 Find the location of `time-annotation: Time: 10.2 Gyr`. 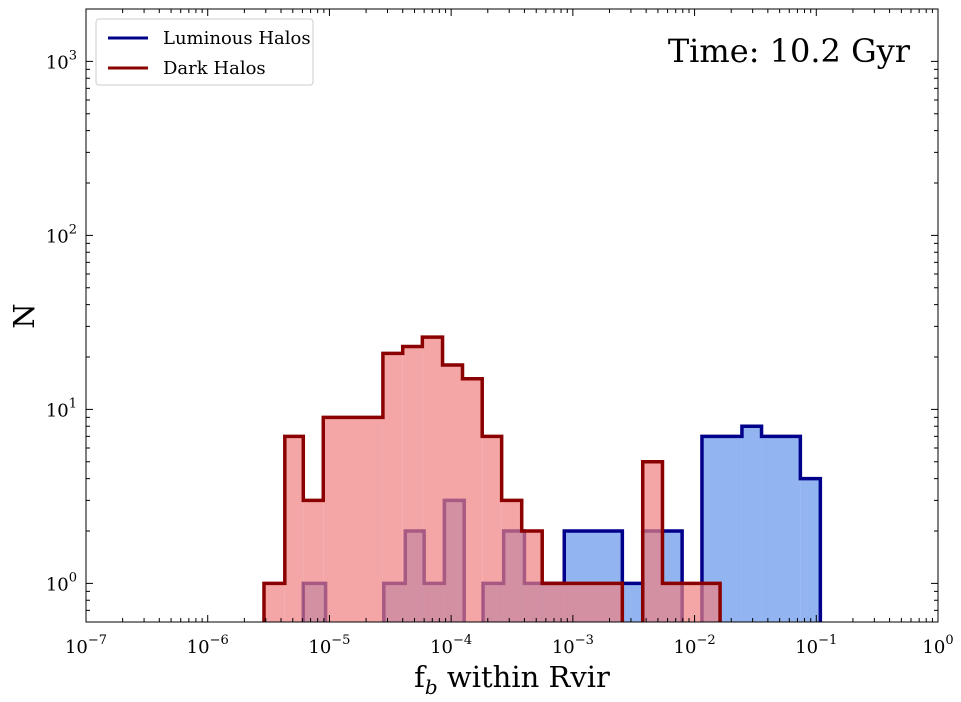

time-annotation: Time: 10.2 Gyr is located at coordinates (789, 51).